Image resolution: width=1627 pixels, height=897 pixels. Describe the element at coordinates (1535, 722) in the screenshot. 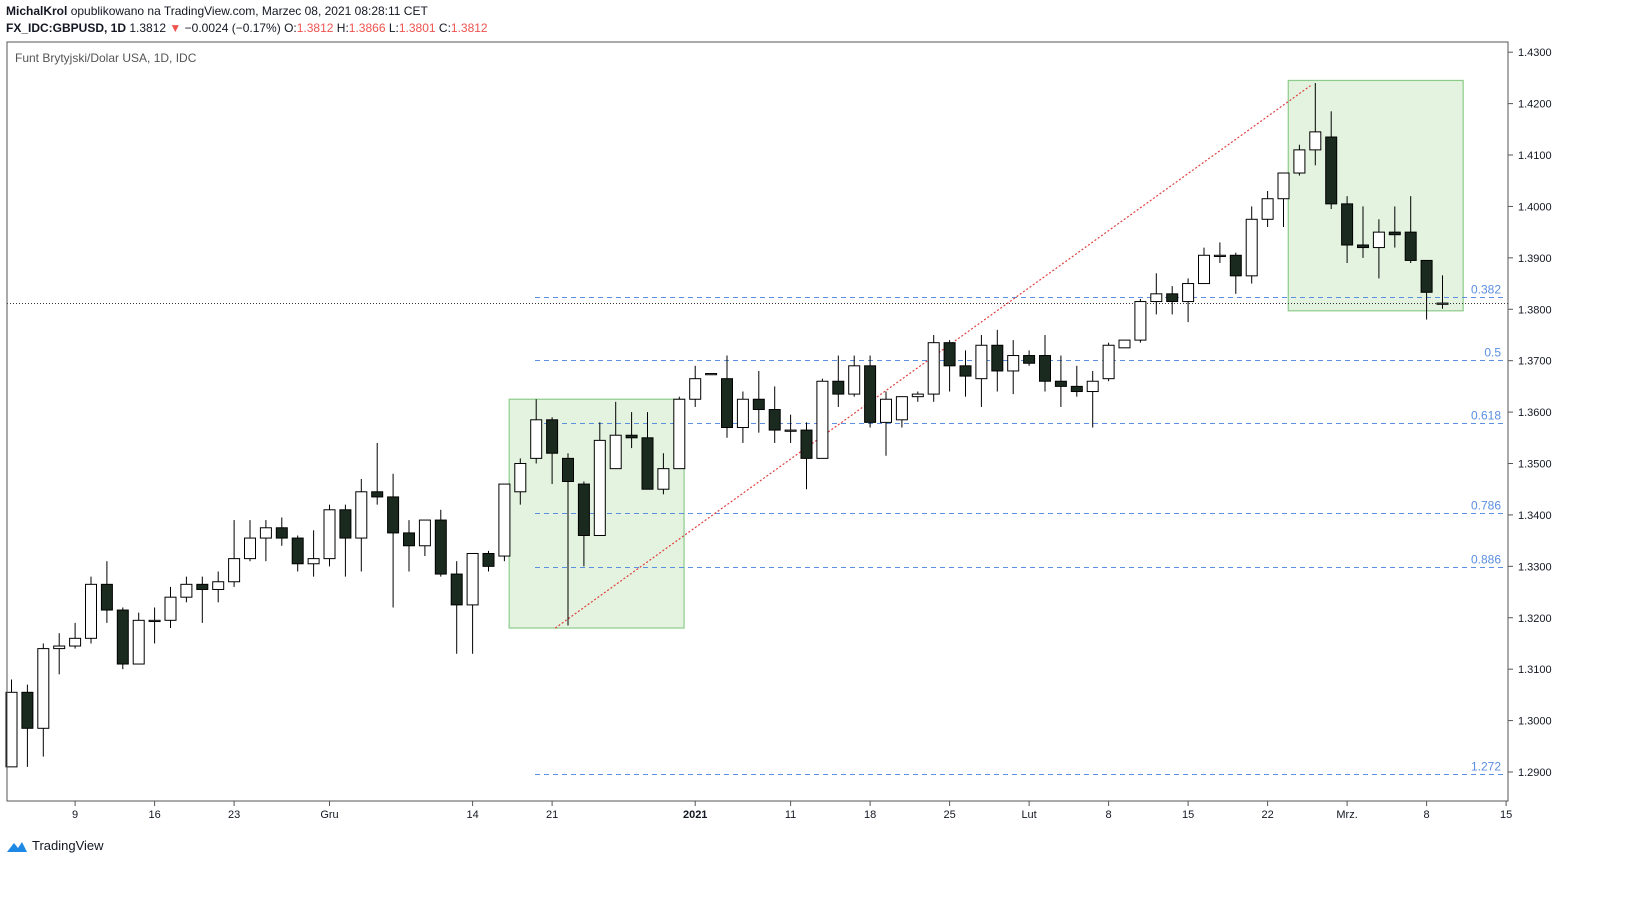

I see `y-tick-label: 1.3000` at that location.